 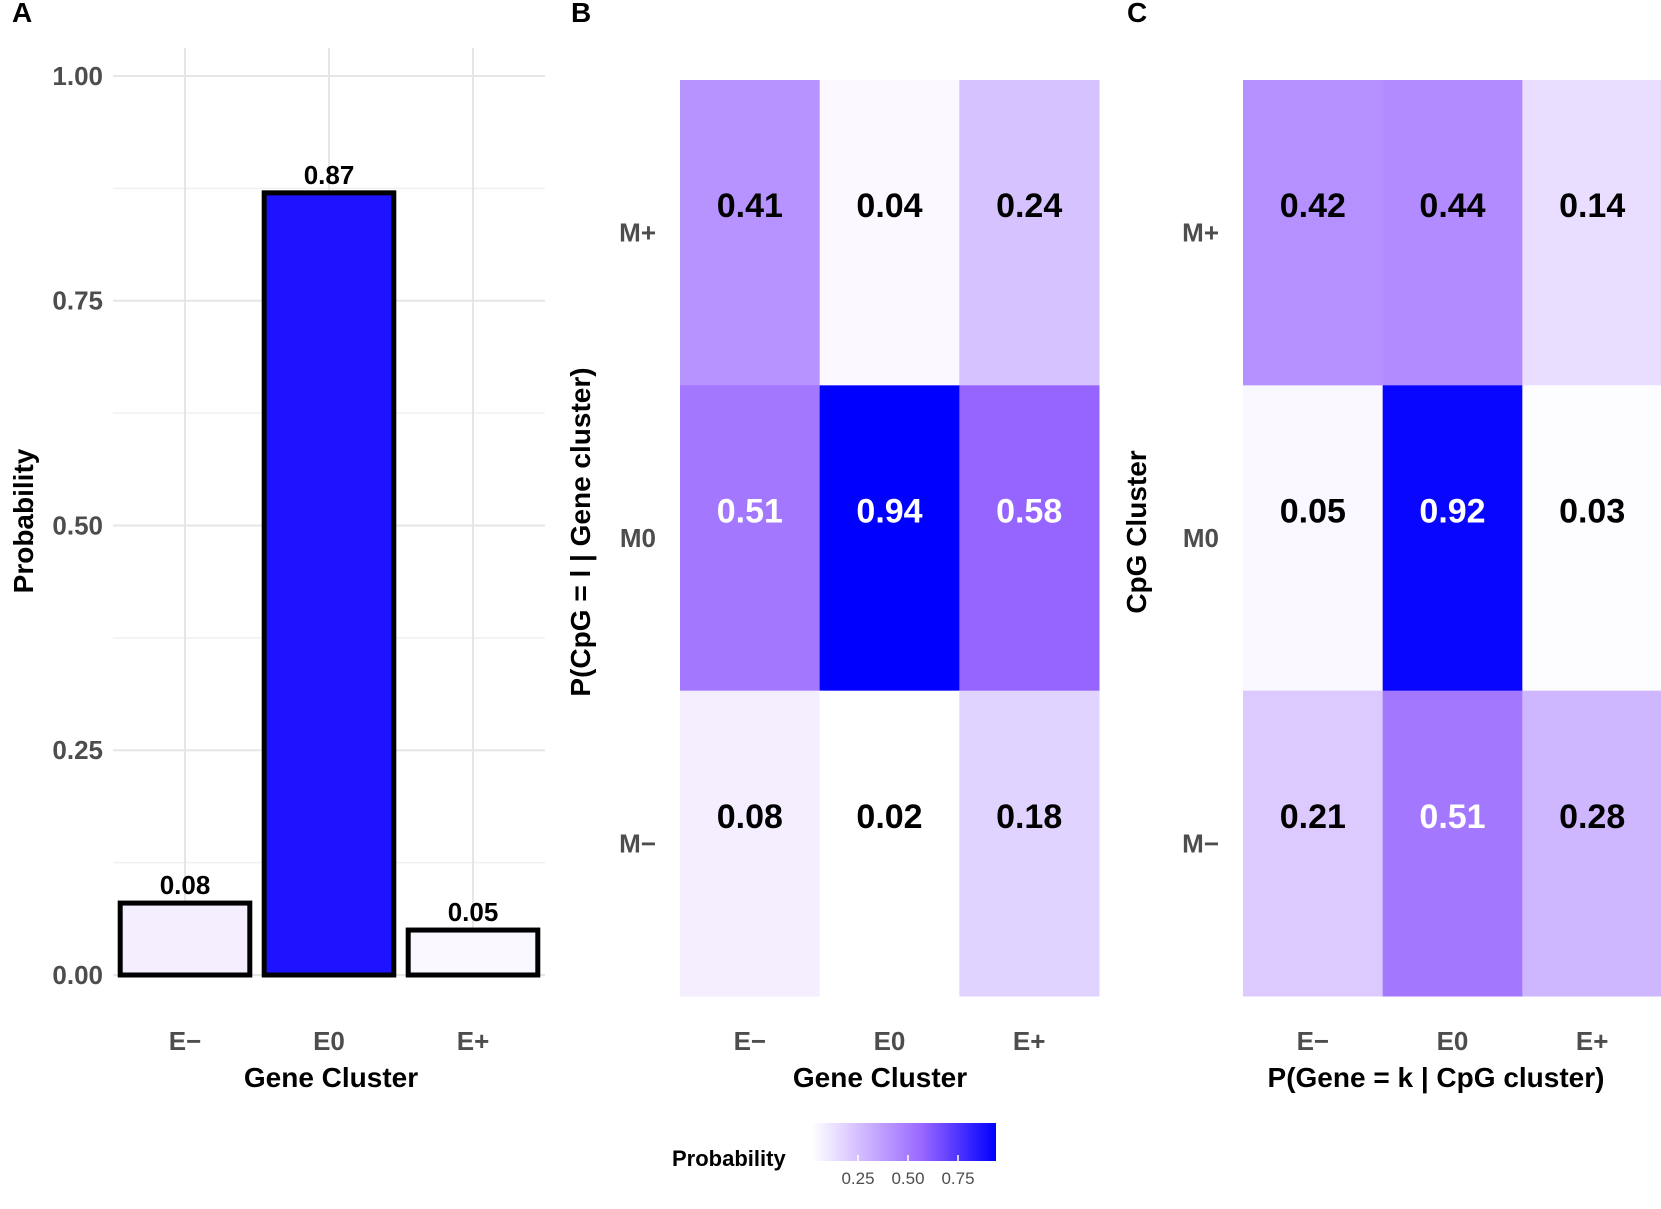 What do you see at coordinates (77, 975) in the screenshot?
I see `y-tick-label: 0.00` at bounding box center [77, 975].